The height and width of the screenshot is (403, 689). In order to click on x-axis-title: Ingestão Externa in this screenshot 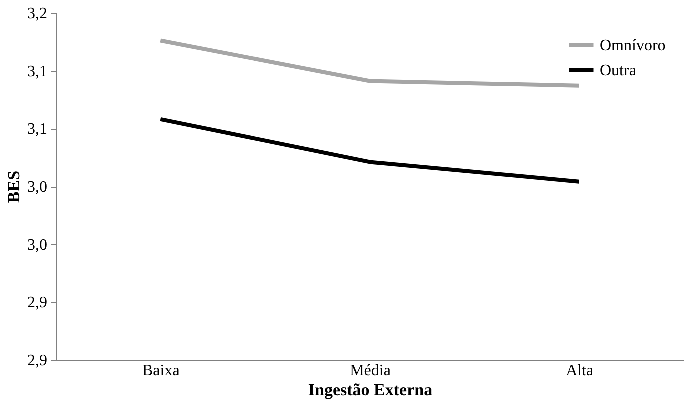, I will do `click(371, 390)`.